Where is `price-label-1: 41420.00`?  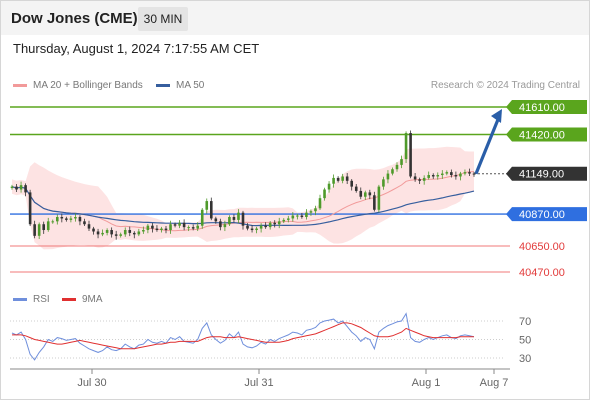
price-label-1: 41420.00 is located at coordinates (542, 136).